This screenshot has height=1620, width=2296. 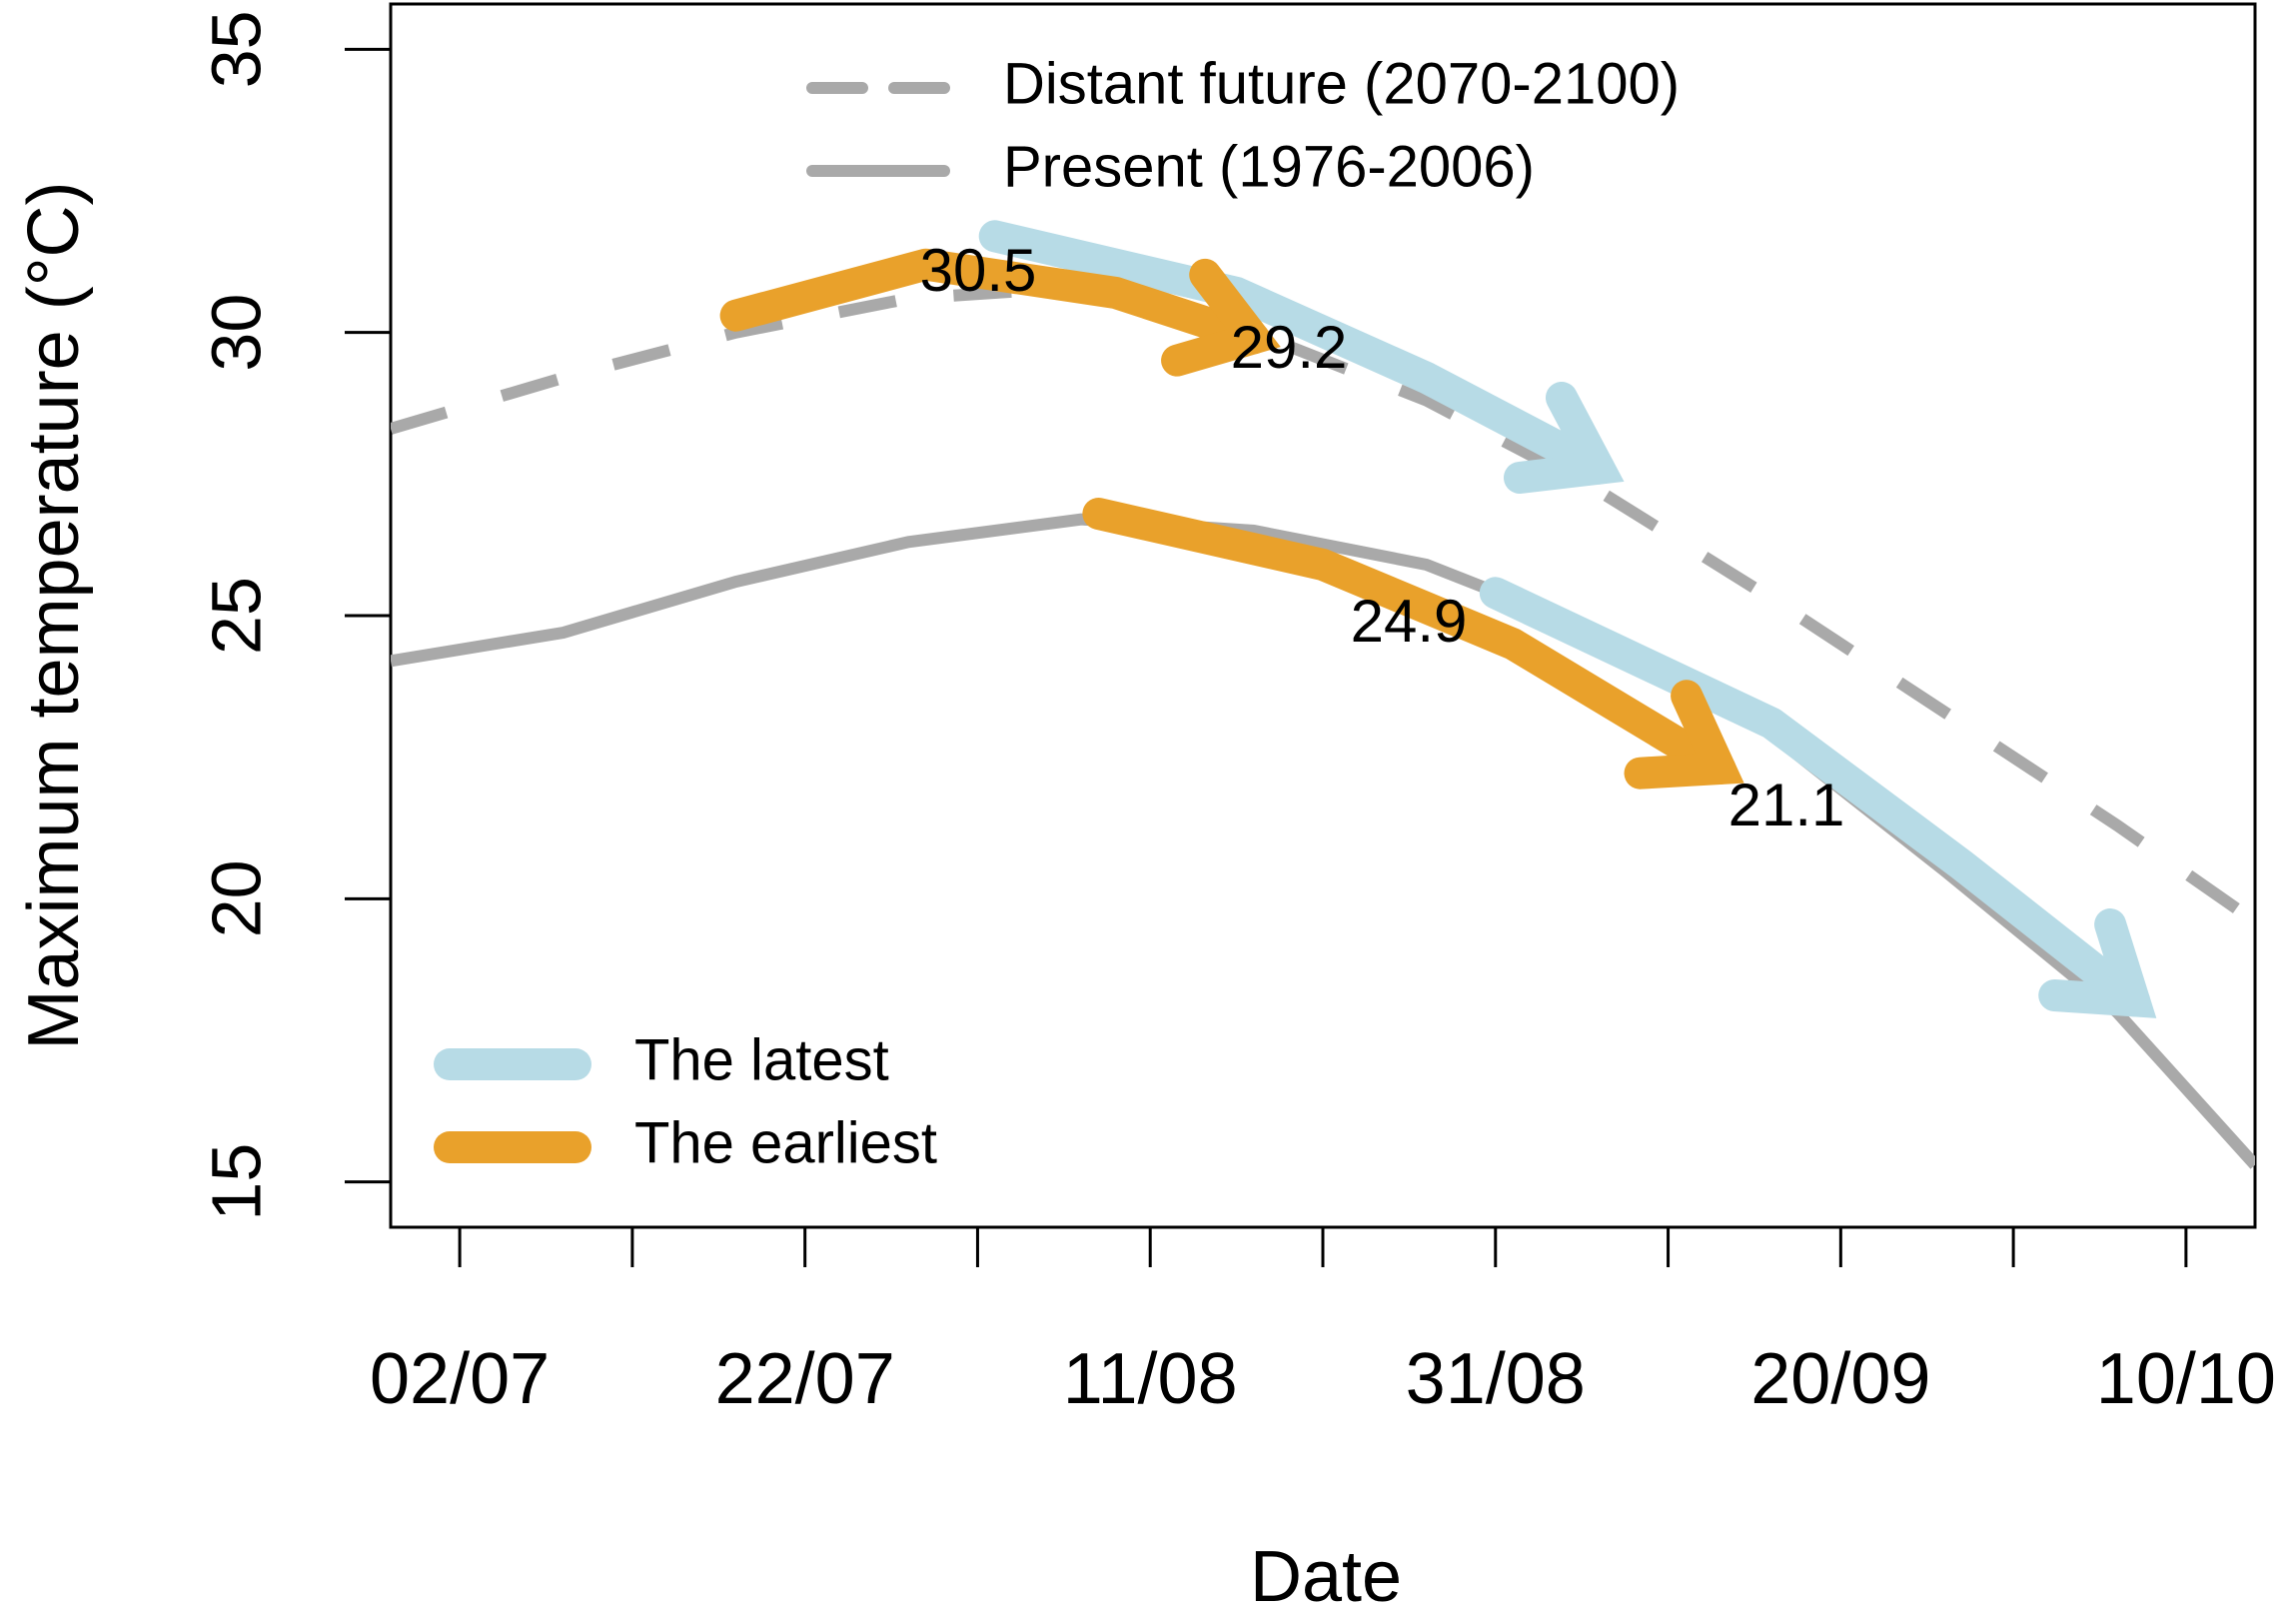 What do you see at coordinates (1341, 83) in the screenshot?
I see `legend-label: Distant future (2070-2100)` at bounding box center [1341, 83].